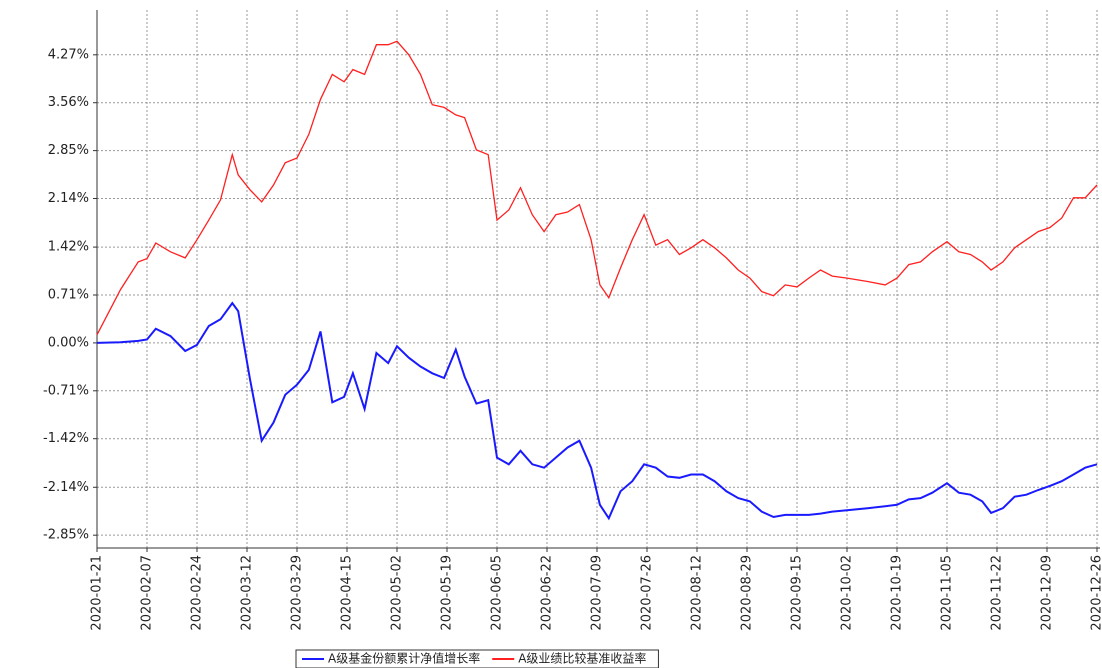 The width and height of the screenshot is (1102, 668). I want to click on legend-label: A级基金份额累计净值增长率, so click(404, 658).